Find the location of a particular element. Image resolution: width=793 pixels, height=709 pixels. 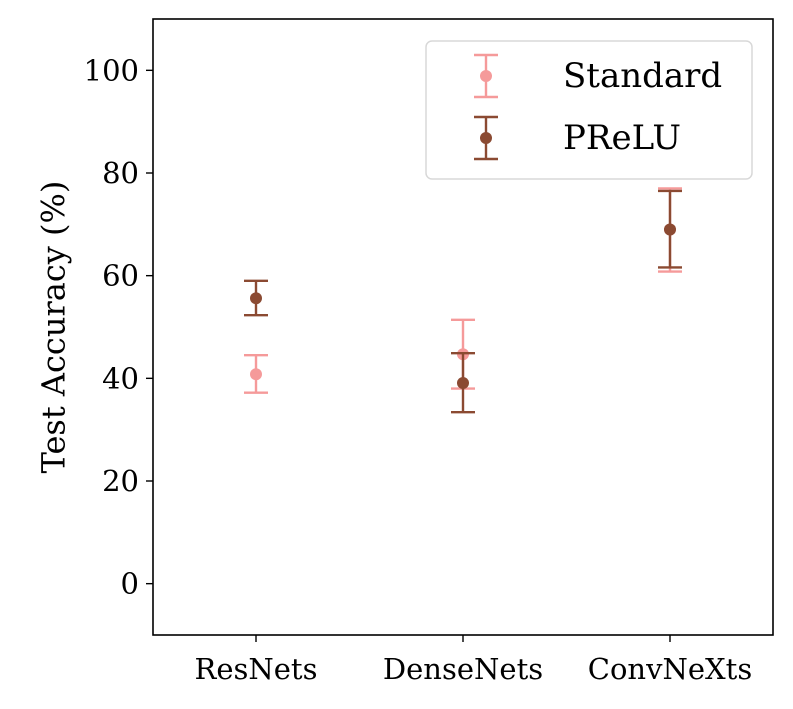

legend-entry-standard: Standard is located at coordinates (598, 76).